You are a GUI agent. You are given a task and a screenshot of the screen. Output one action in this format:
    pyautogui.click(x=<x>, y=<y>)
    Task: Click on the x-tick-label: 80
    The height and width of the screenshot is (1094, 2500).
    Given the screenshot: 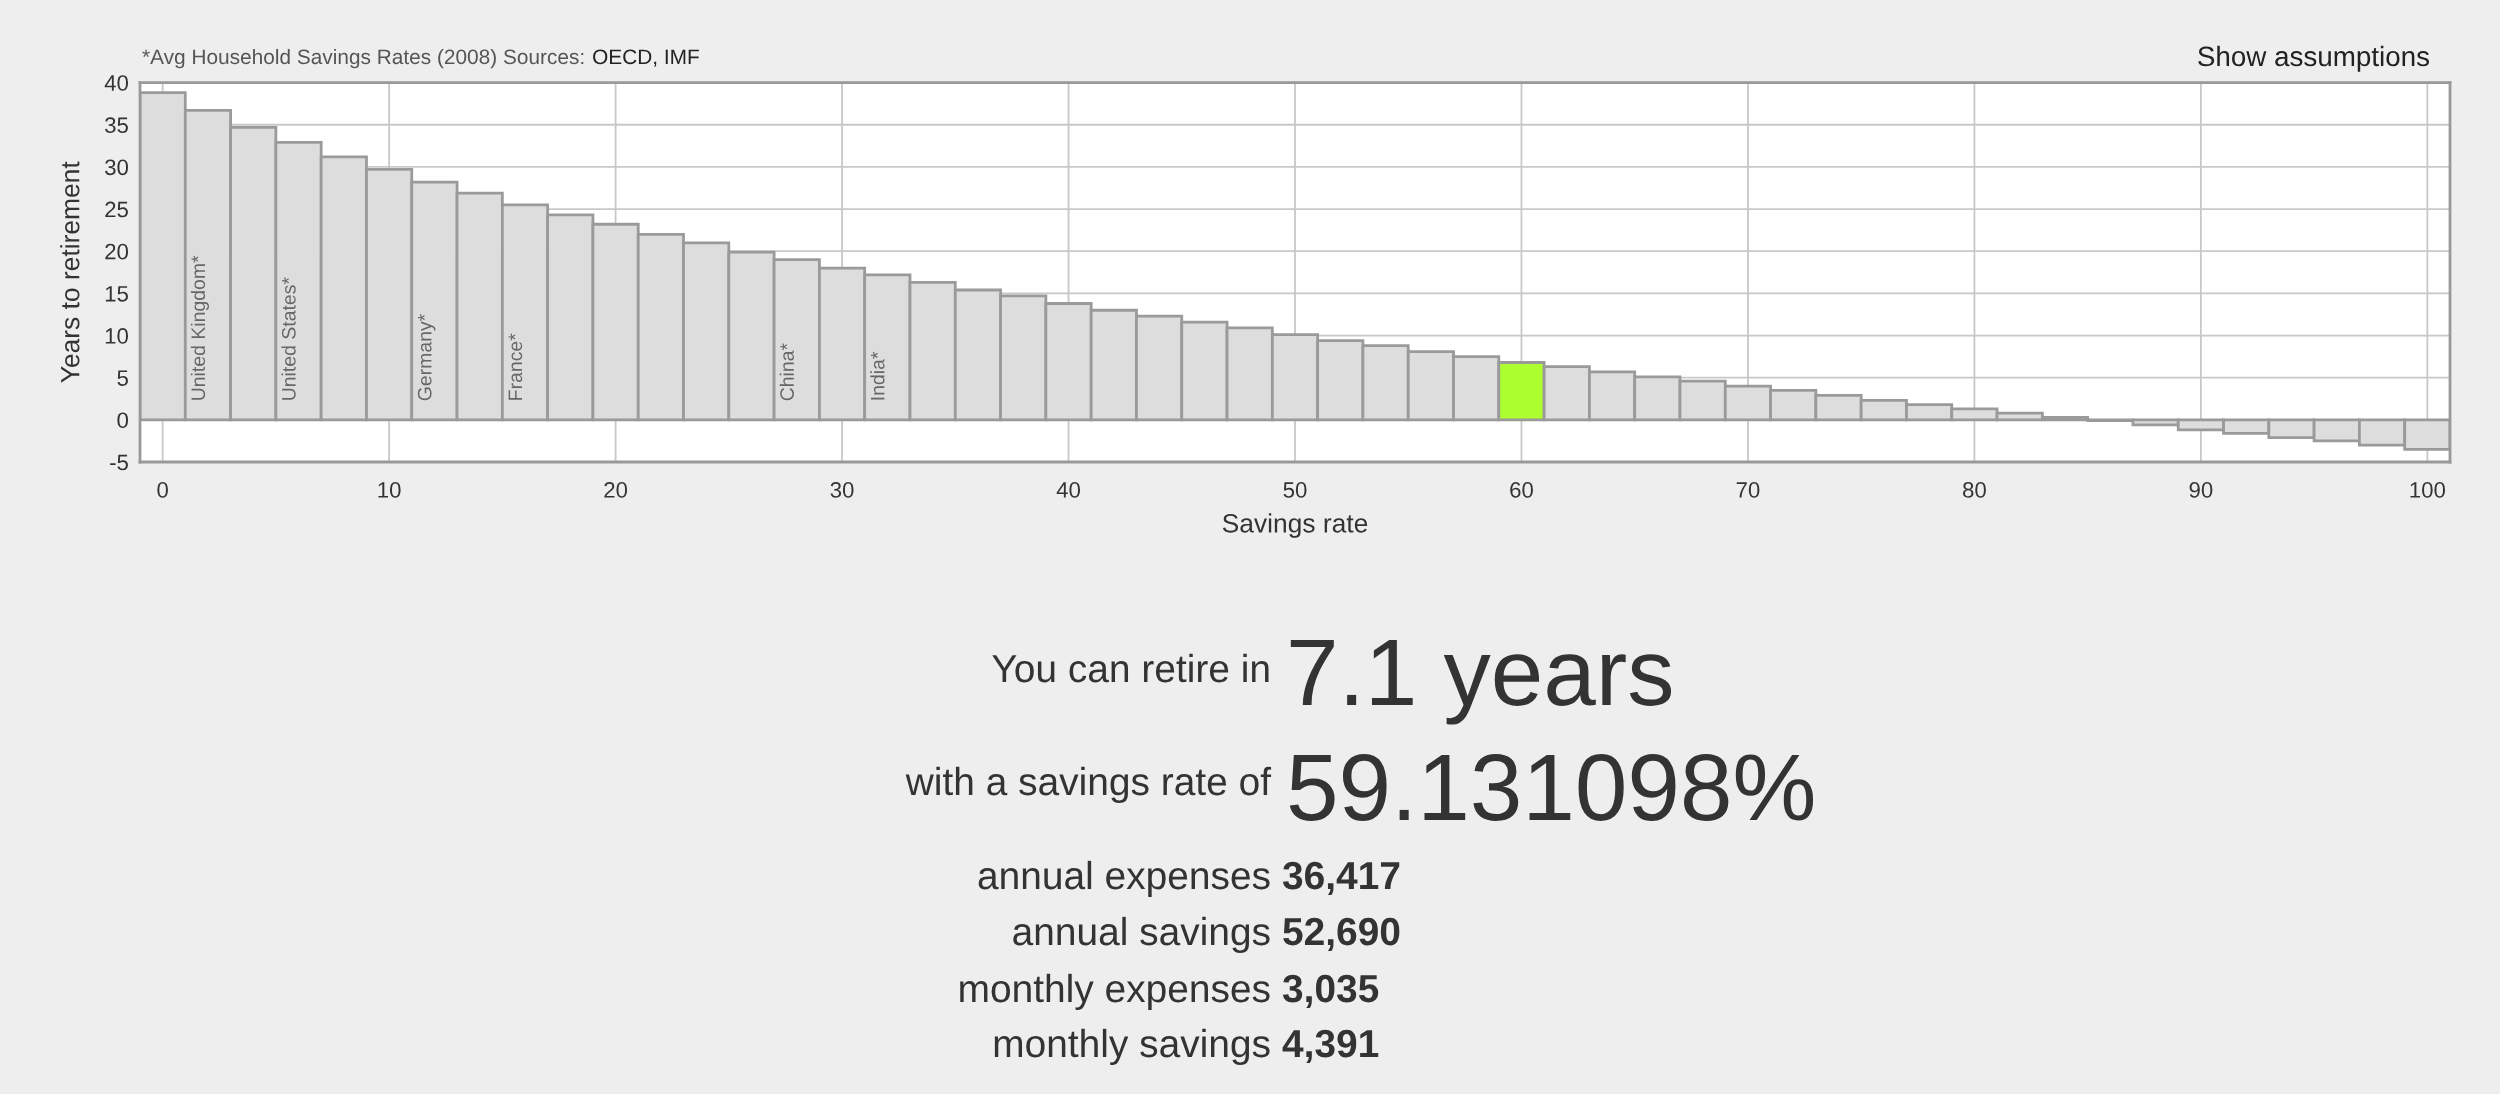 What is the action you would take?
    pyautogui.click(x=1974, y=490)
    